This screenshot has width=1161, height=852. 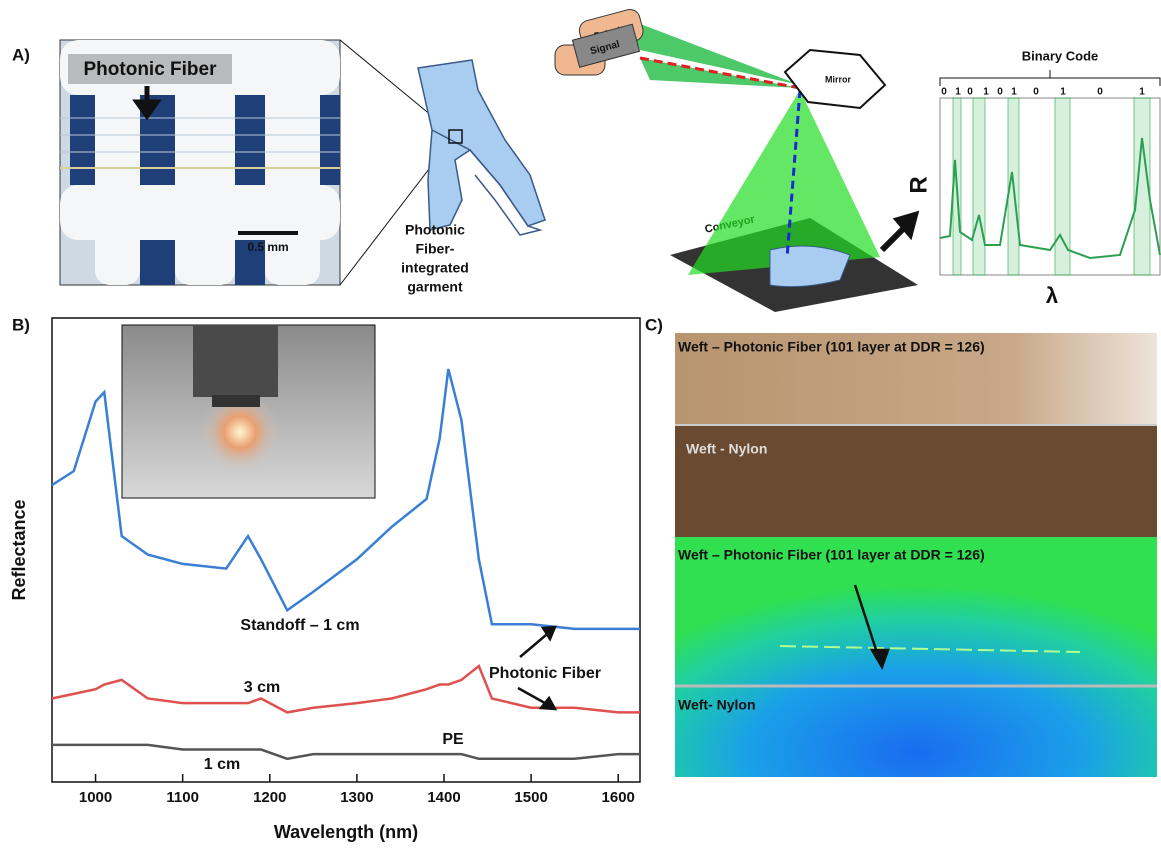 What do you see at coordinates (916, 481) in the screenshot?
I see `photo-nylon-weft` at bounding box center [916, 481].